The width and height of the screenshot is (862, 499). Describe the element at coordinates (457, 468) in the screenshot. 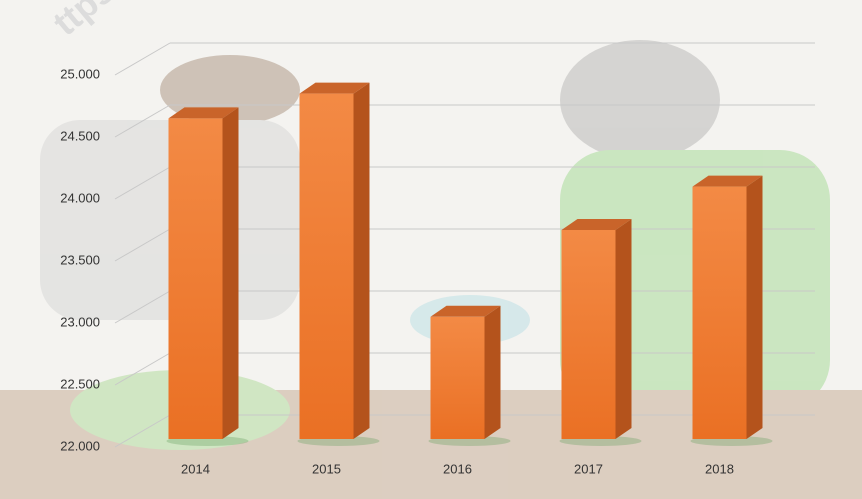

I see `x-tick-label: 2016` at that location.